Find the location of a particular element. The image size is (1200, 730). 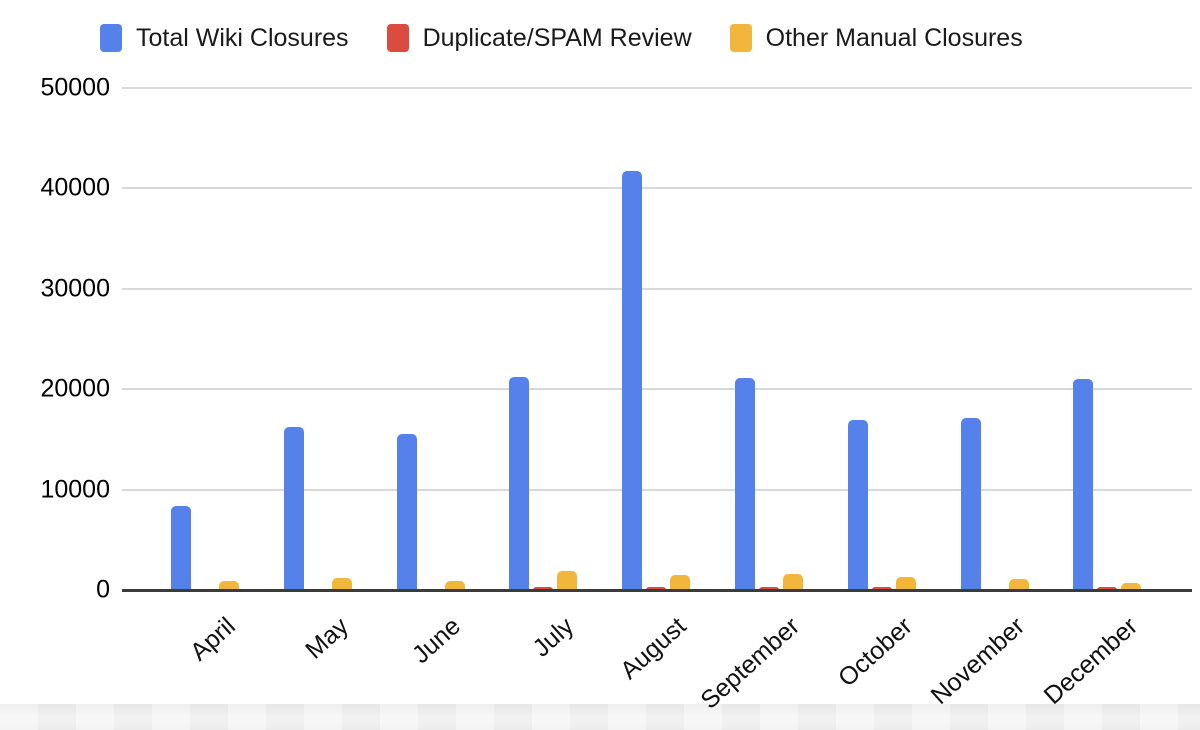

bar-other-manual-closures-june is located at coordinates (454, 585).